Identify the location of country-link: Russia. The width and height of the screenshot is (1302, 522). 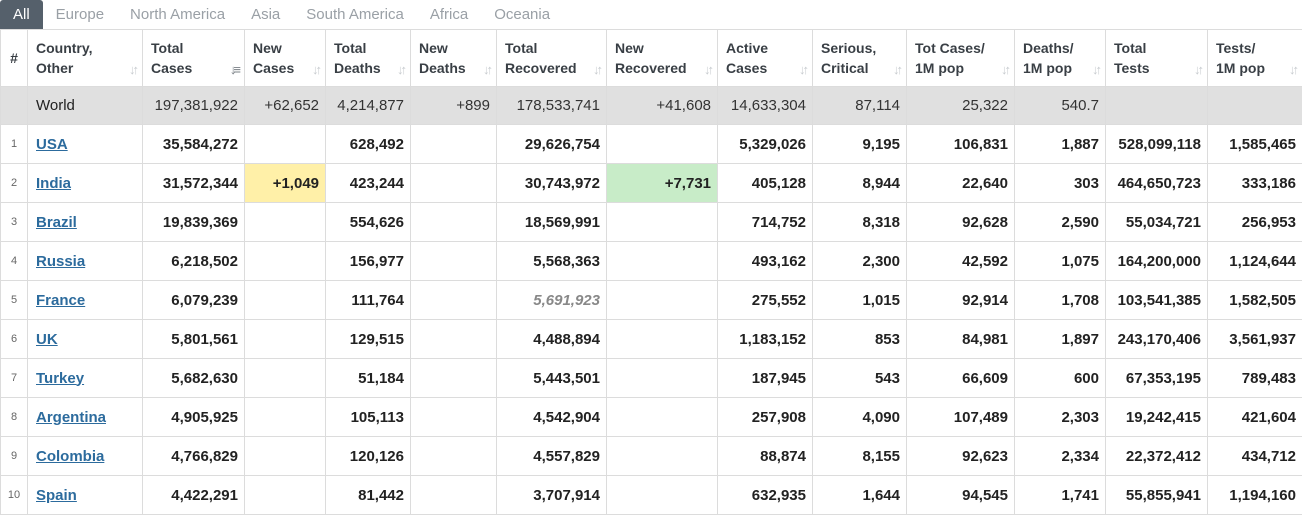
(61, 261).